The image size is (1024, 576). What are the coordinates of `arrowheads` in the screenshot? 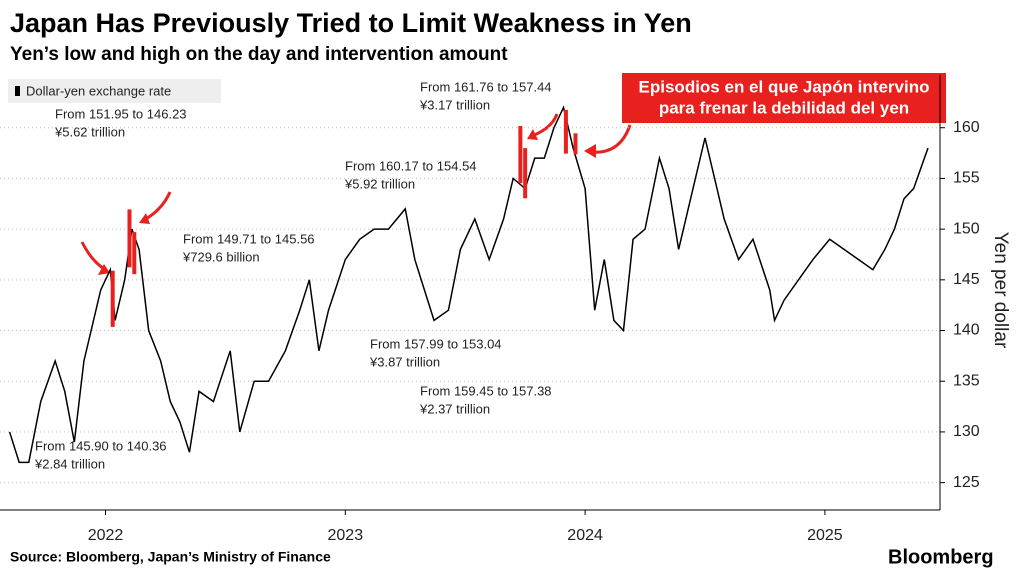 It's located at (347, 202).